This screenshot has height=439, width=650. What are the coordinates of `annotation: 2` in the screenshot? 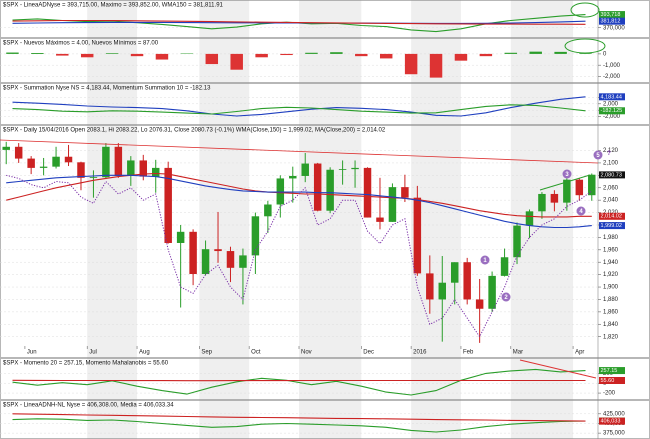 It's located at (506, 298).